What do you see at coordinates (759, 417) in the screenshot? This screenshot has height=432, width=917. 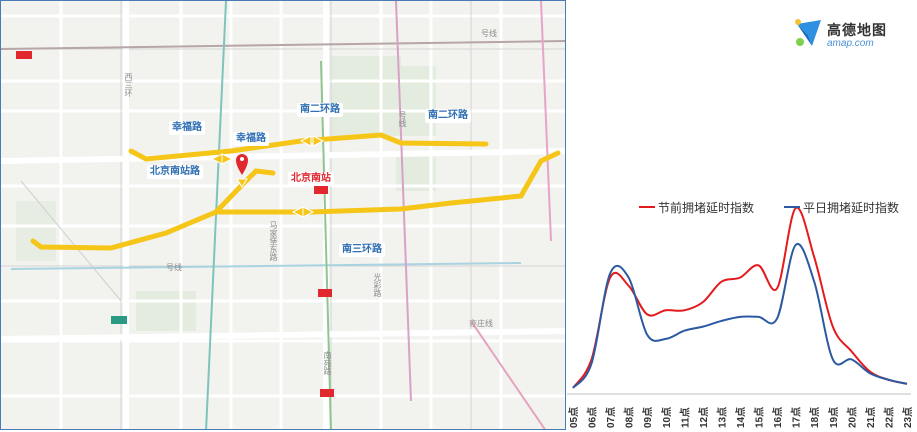 I see `x-tick-label: 15点` at bounding box center [759, 417].